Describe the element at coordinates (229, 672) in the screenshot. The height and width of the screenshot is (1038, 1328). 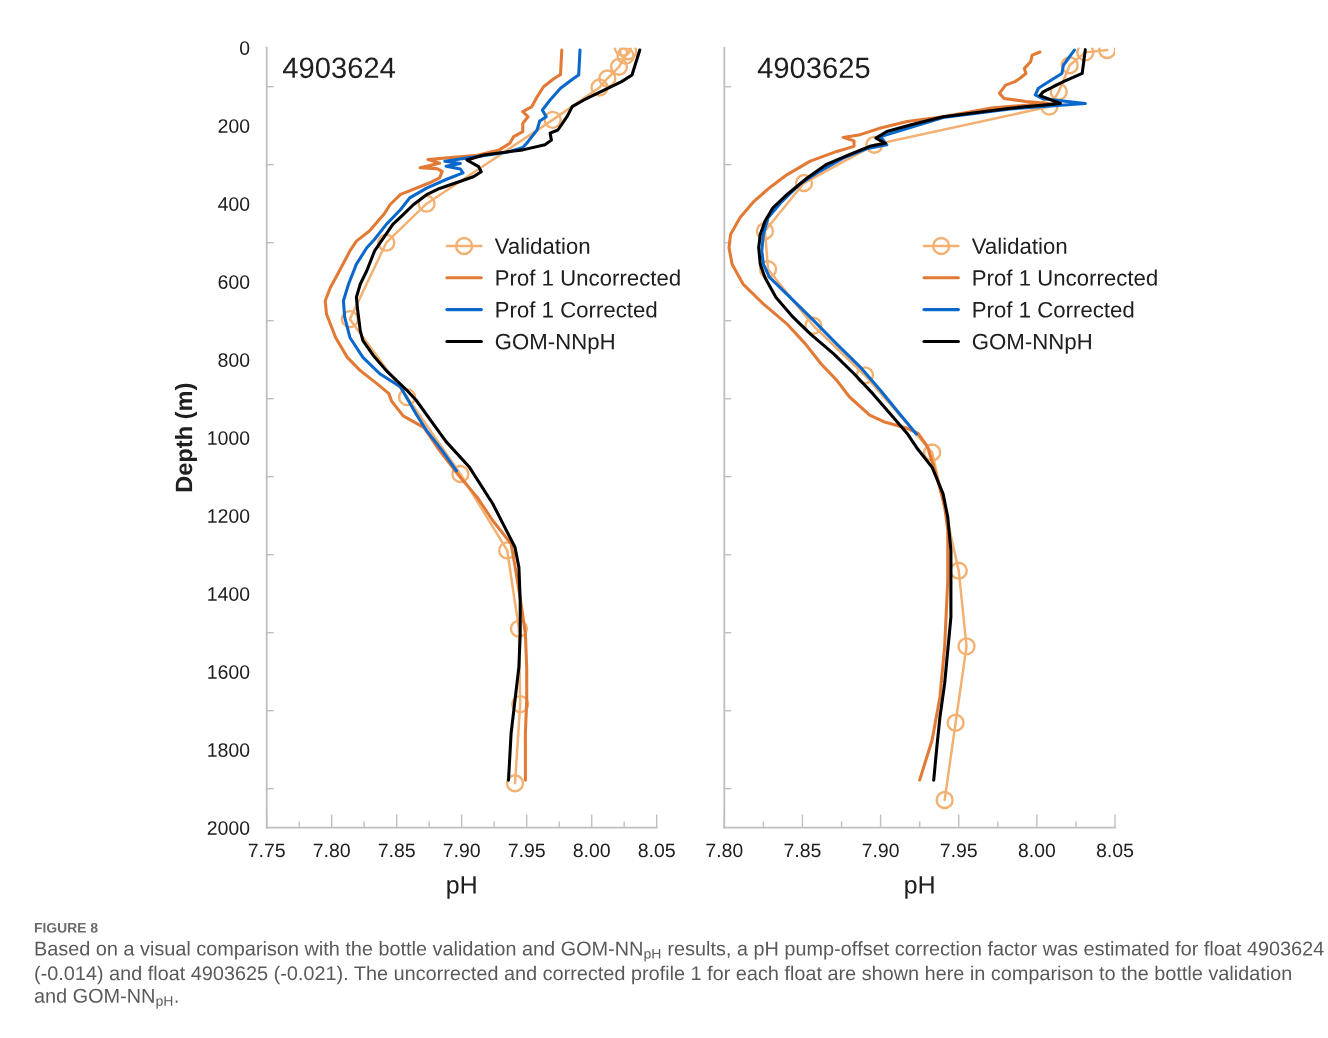
I see `y-tick-label: 1600` at that location.